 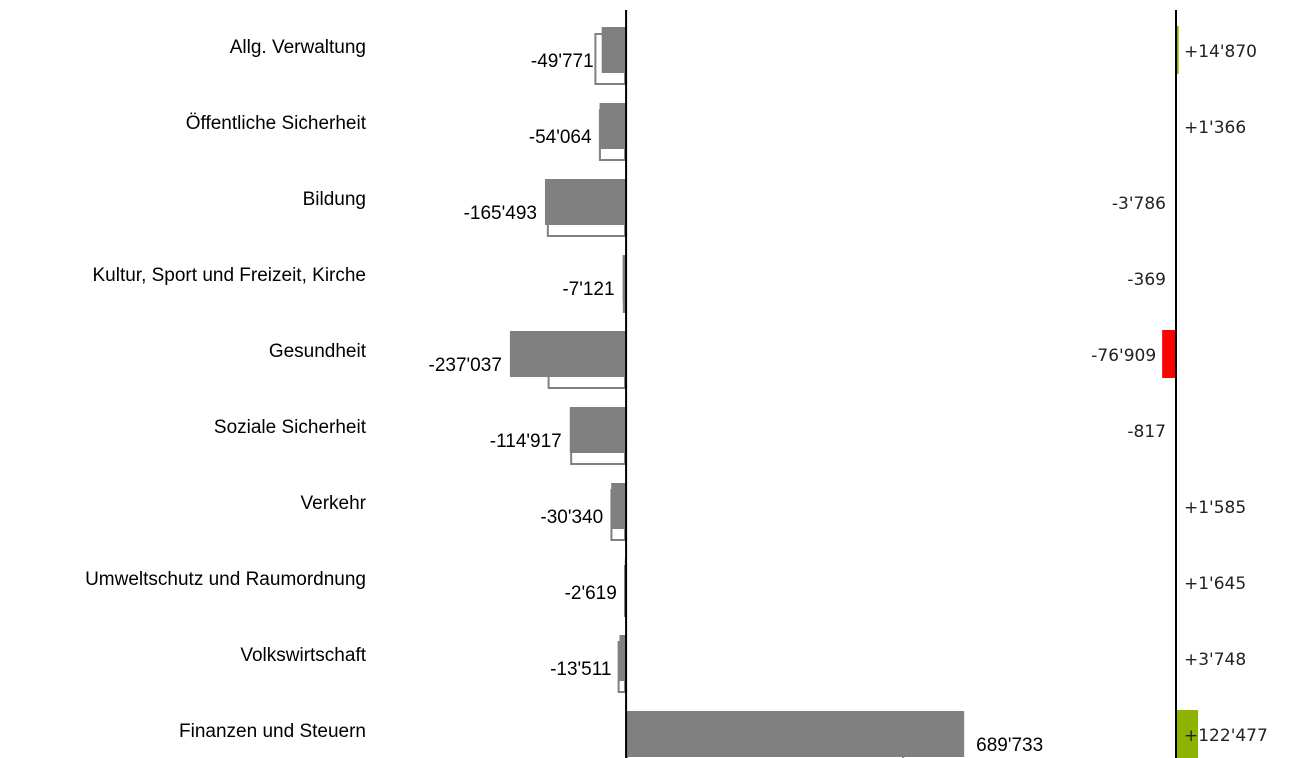 What do you see at coordinates (1226, 736) in the screenshot?
I see `delta-label: +122'477` at bounding box center [1226, 736].